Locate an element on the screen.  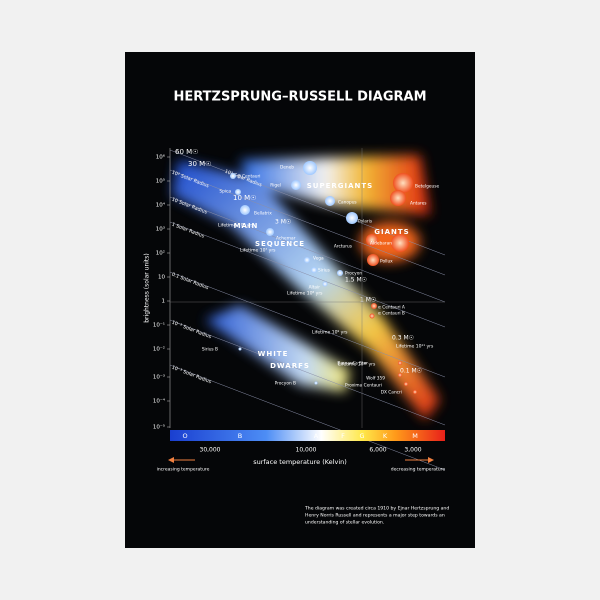
region-label: SEQUENCE is located at coordinates (280, 244).